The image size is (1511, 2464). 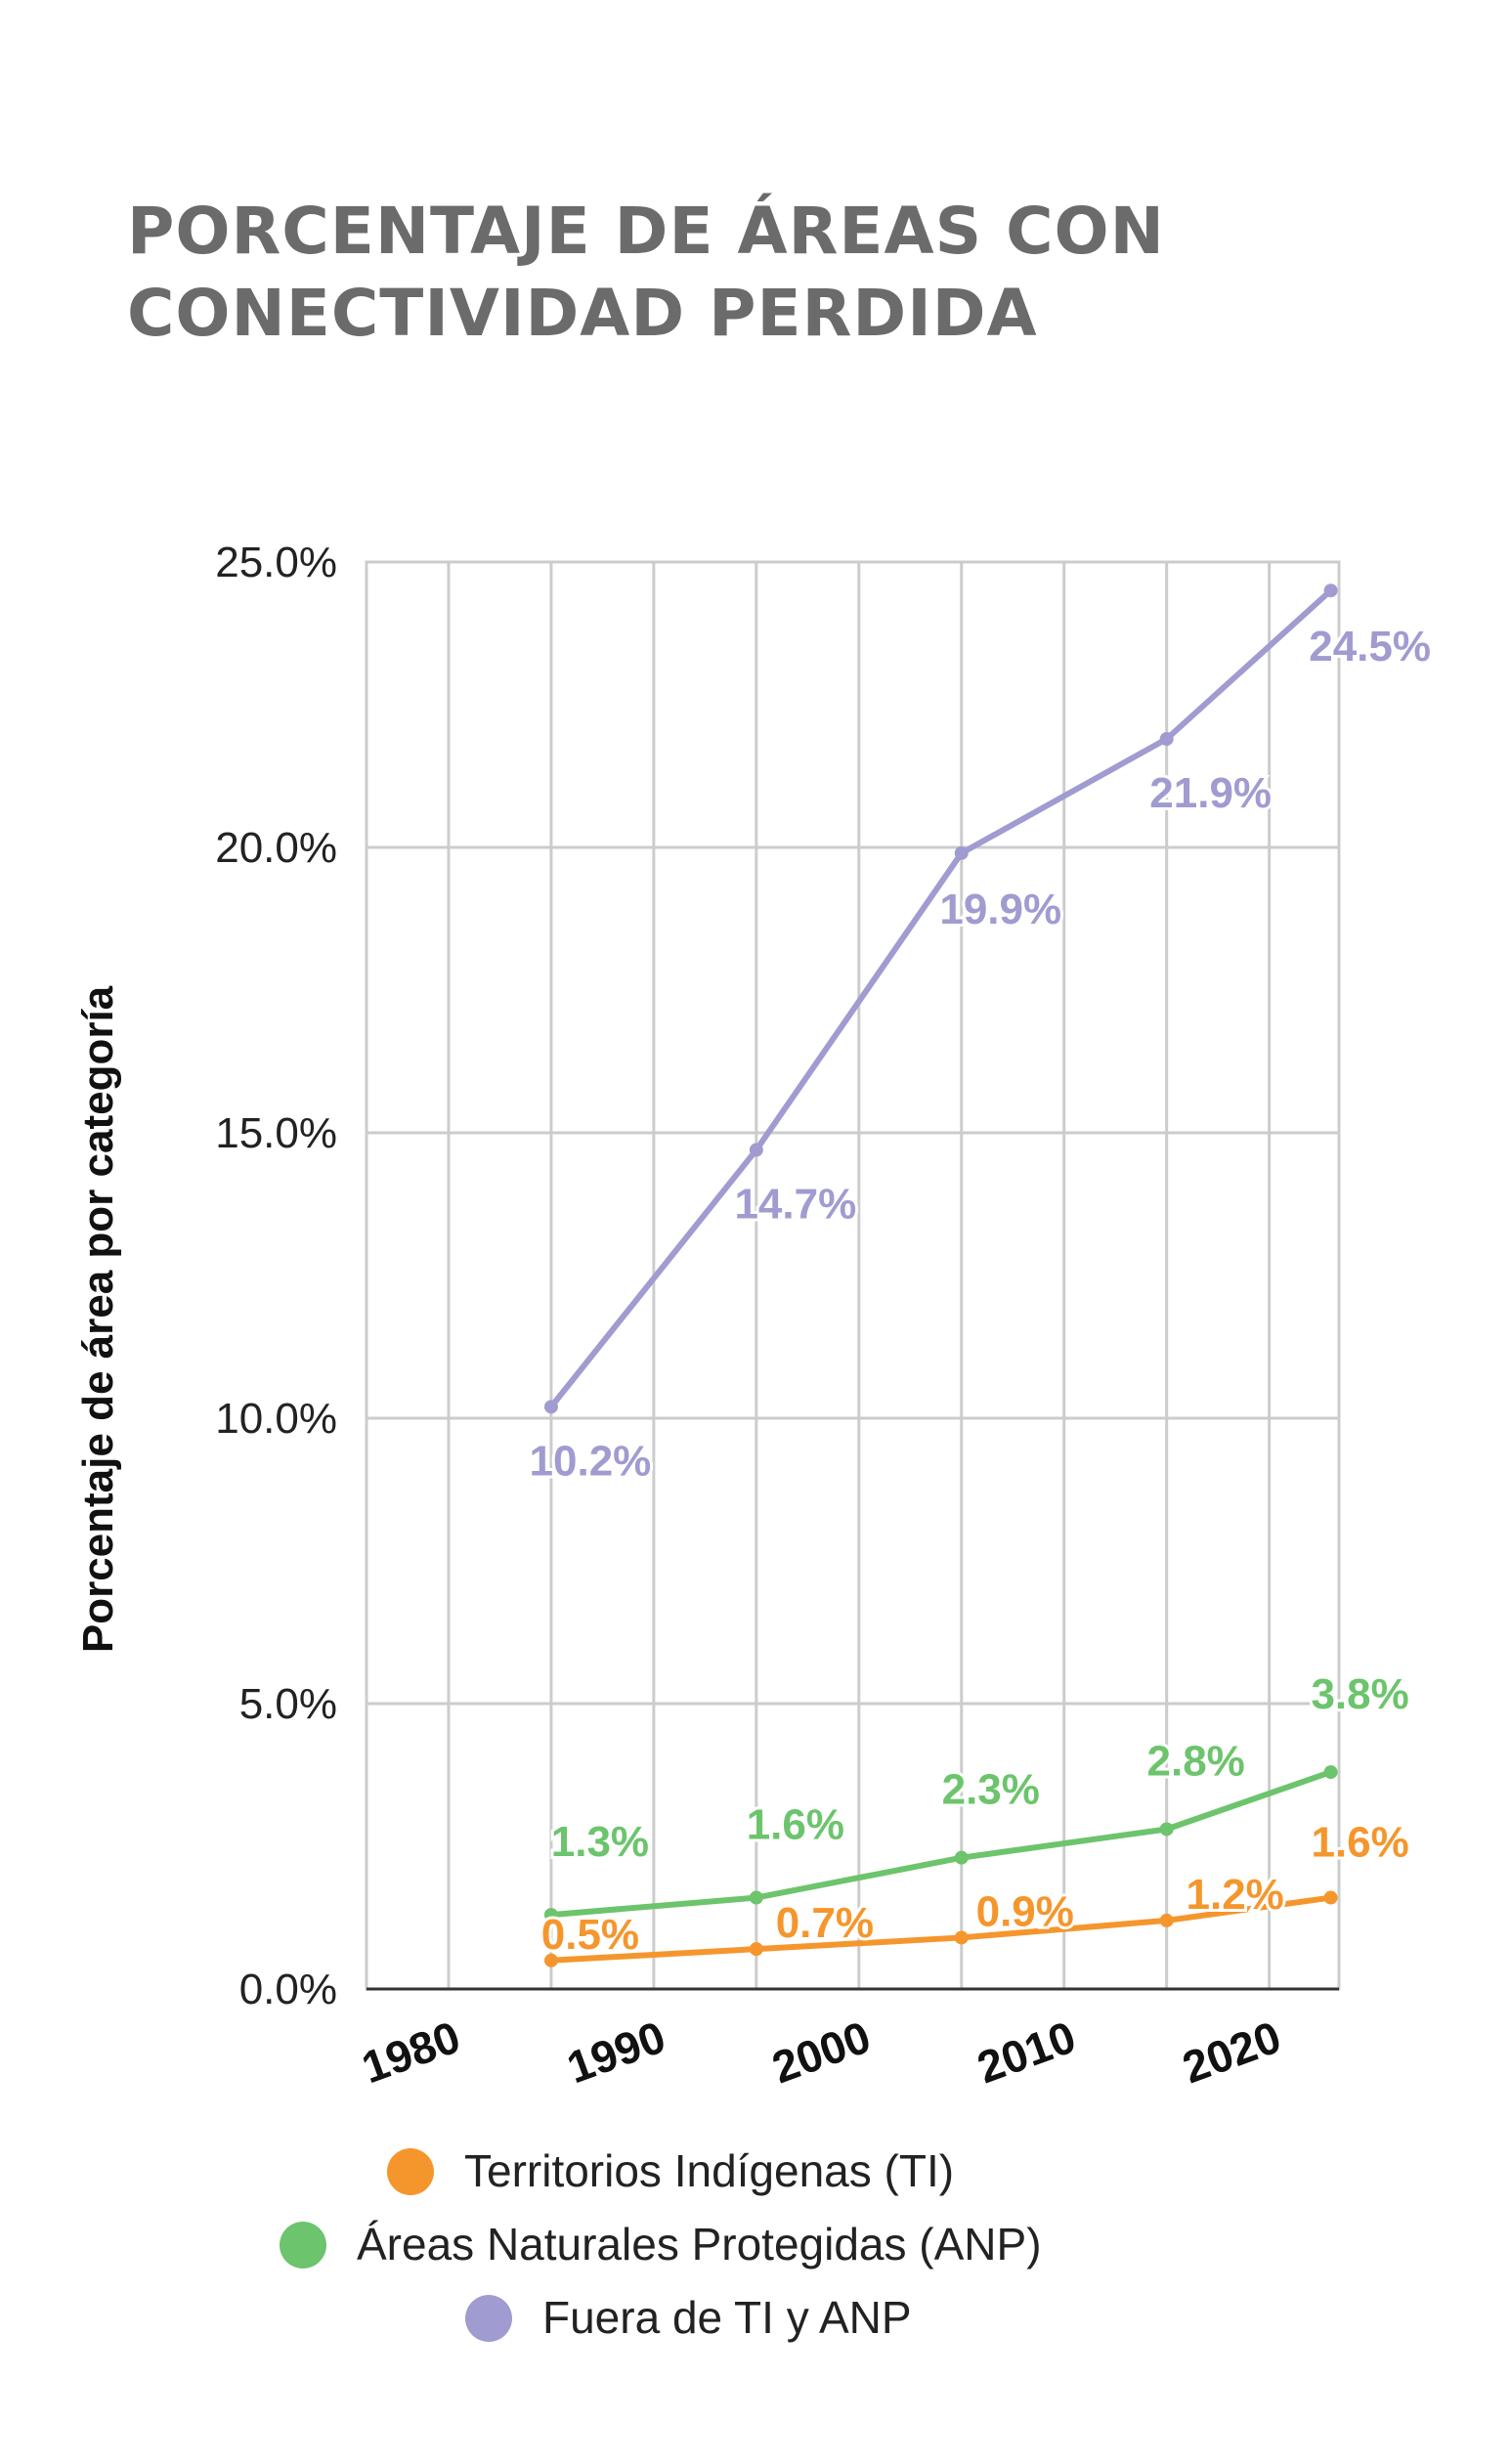 What do you see at coordinates (1196, 1761) in the screenshot?
I see `data-label: 2.8%` at bounding box center [1196, 1761].